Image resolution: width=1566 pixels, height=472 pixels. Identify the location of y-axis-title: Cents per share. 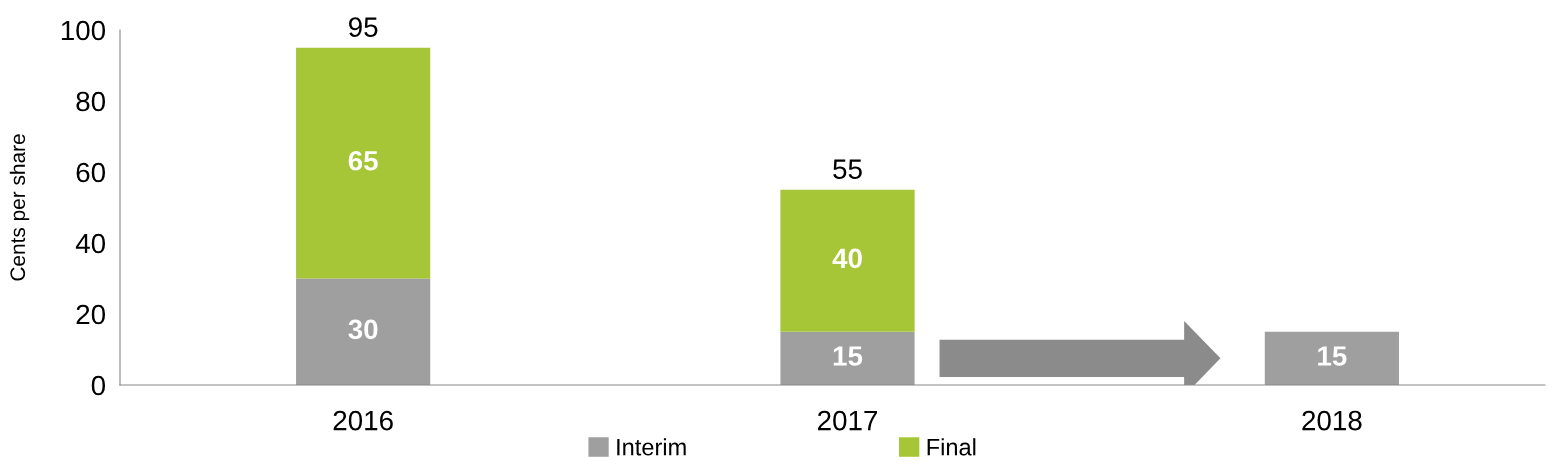
(19, 207).